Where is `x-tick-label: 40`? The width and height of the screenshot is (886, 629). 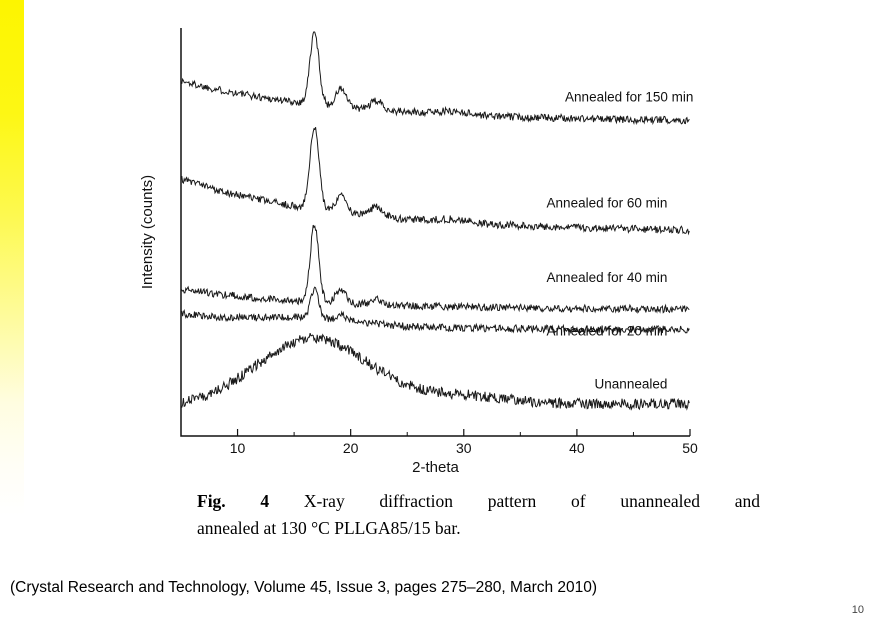
x-tick-label: 40 is located at coordinates (577, 448).